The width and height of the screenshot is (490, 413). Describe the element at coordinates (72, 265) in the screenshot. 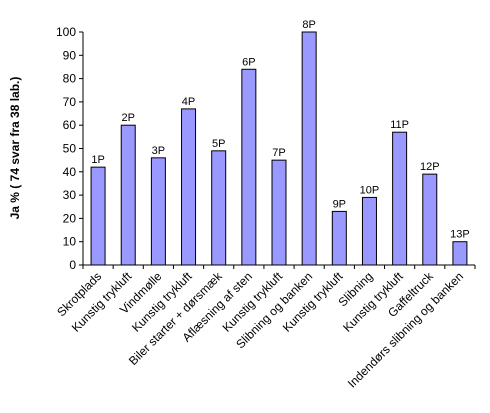

I see `y-tick-label: 0` at that location.